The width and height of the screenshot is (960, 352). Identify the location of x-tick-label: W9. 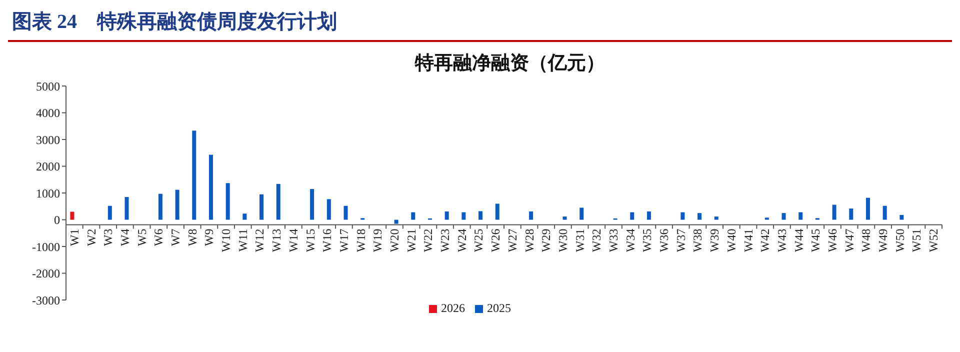
(209, 237).